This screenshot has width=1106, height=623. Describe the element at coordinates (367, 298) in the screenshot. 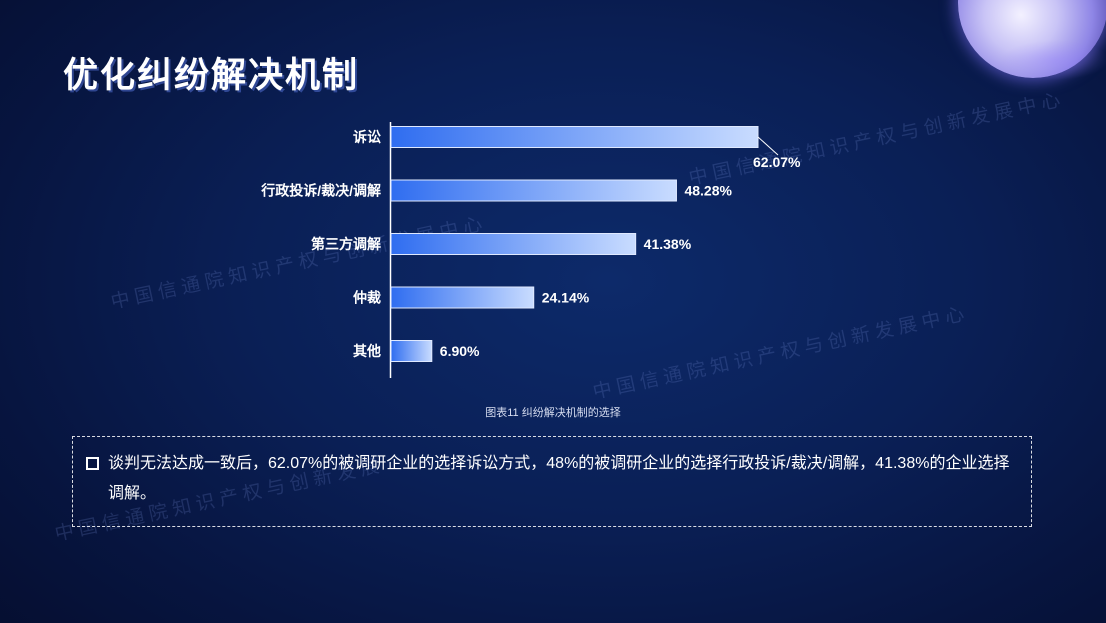

I see `category-label: 仲裁` at that location.